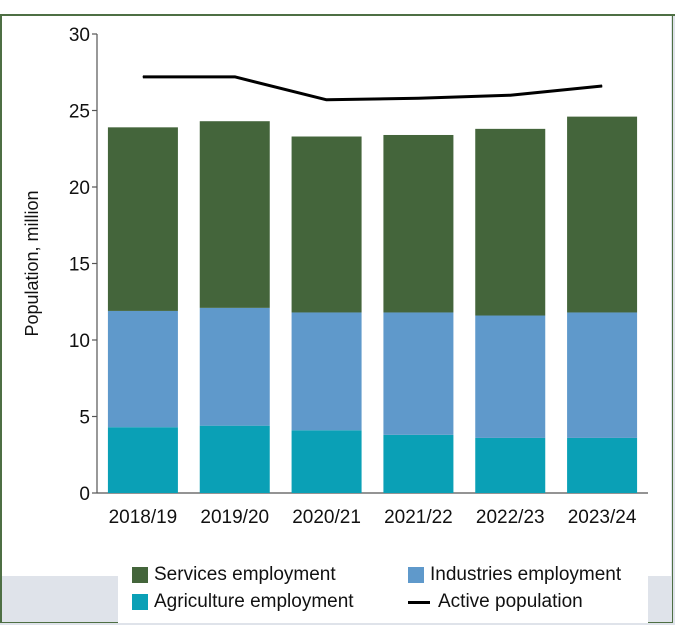 The image size is (675, 625). I want to click on x-tick-label: 2018/19, so click(143, 517).